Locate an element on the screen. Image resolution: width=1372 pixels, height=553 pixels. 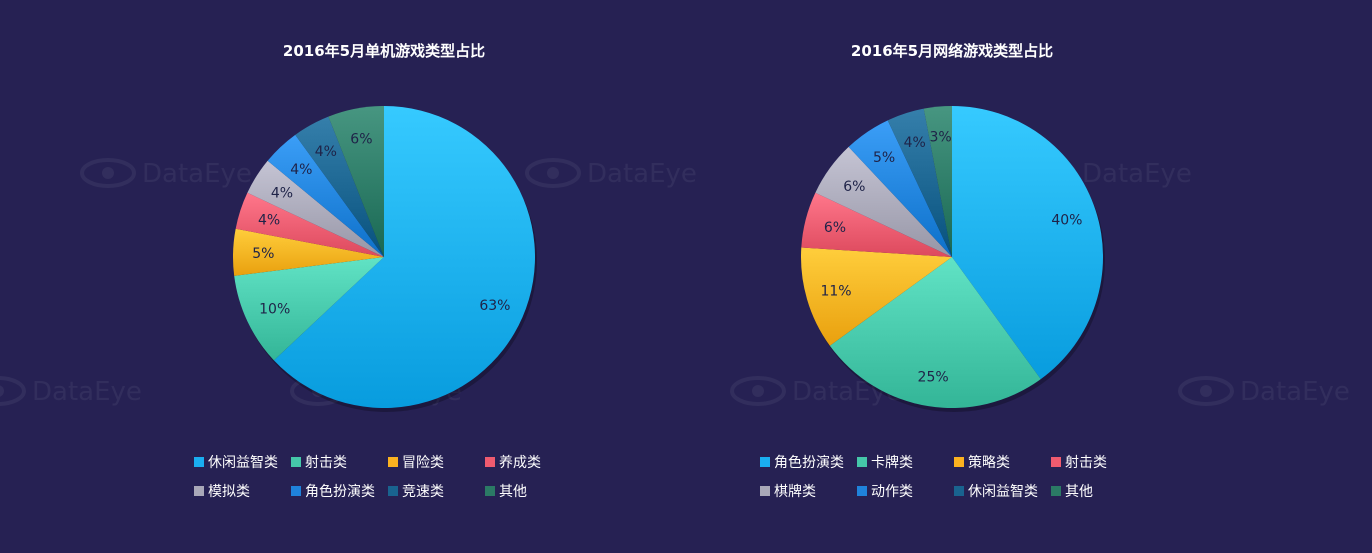
legend-label: 模拟类 is located at coordinates (229, 492).